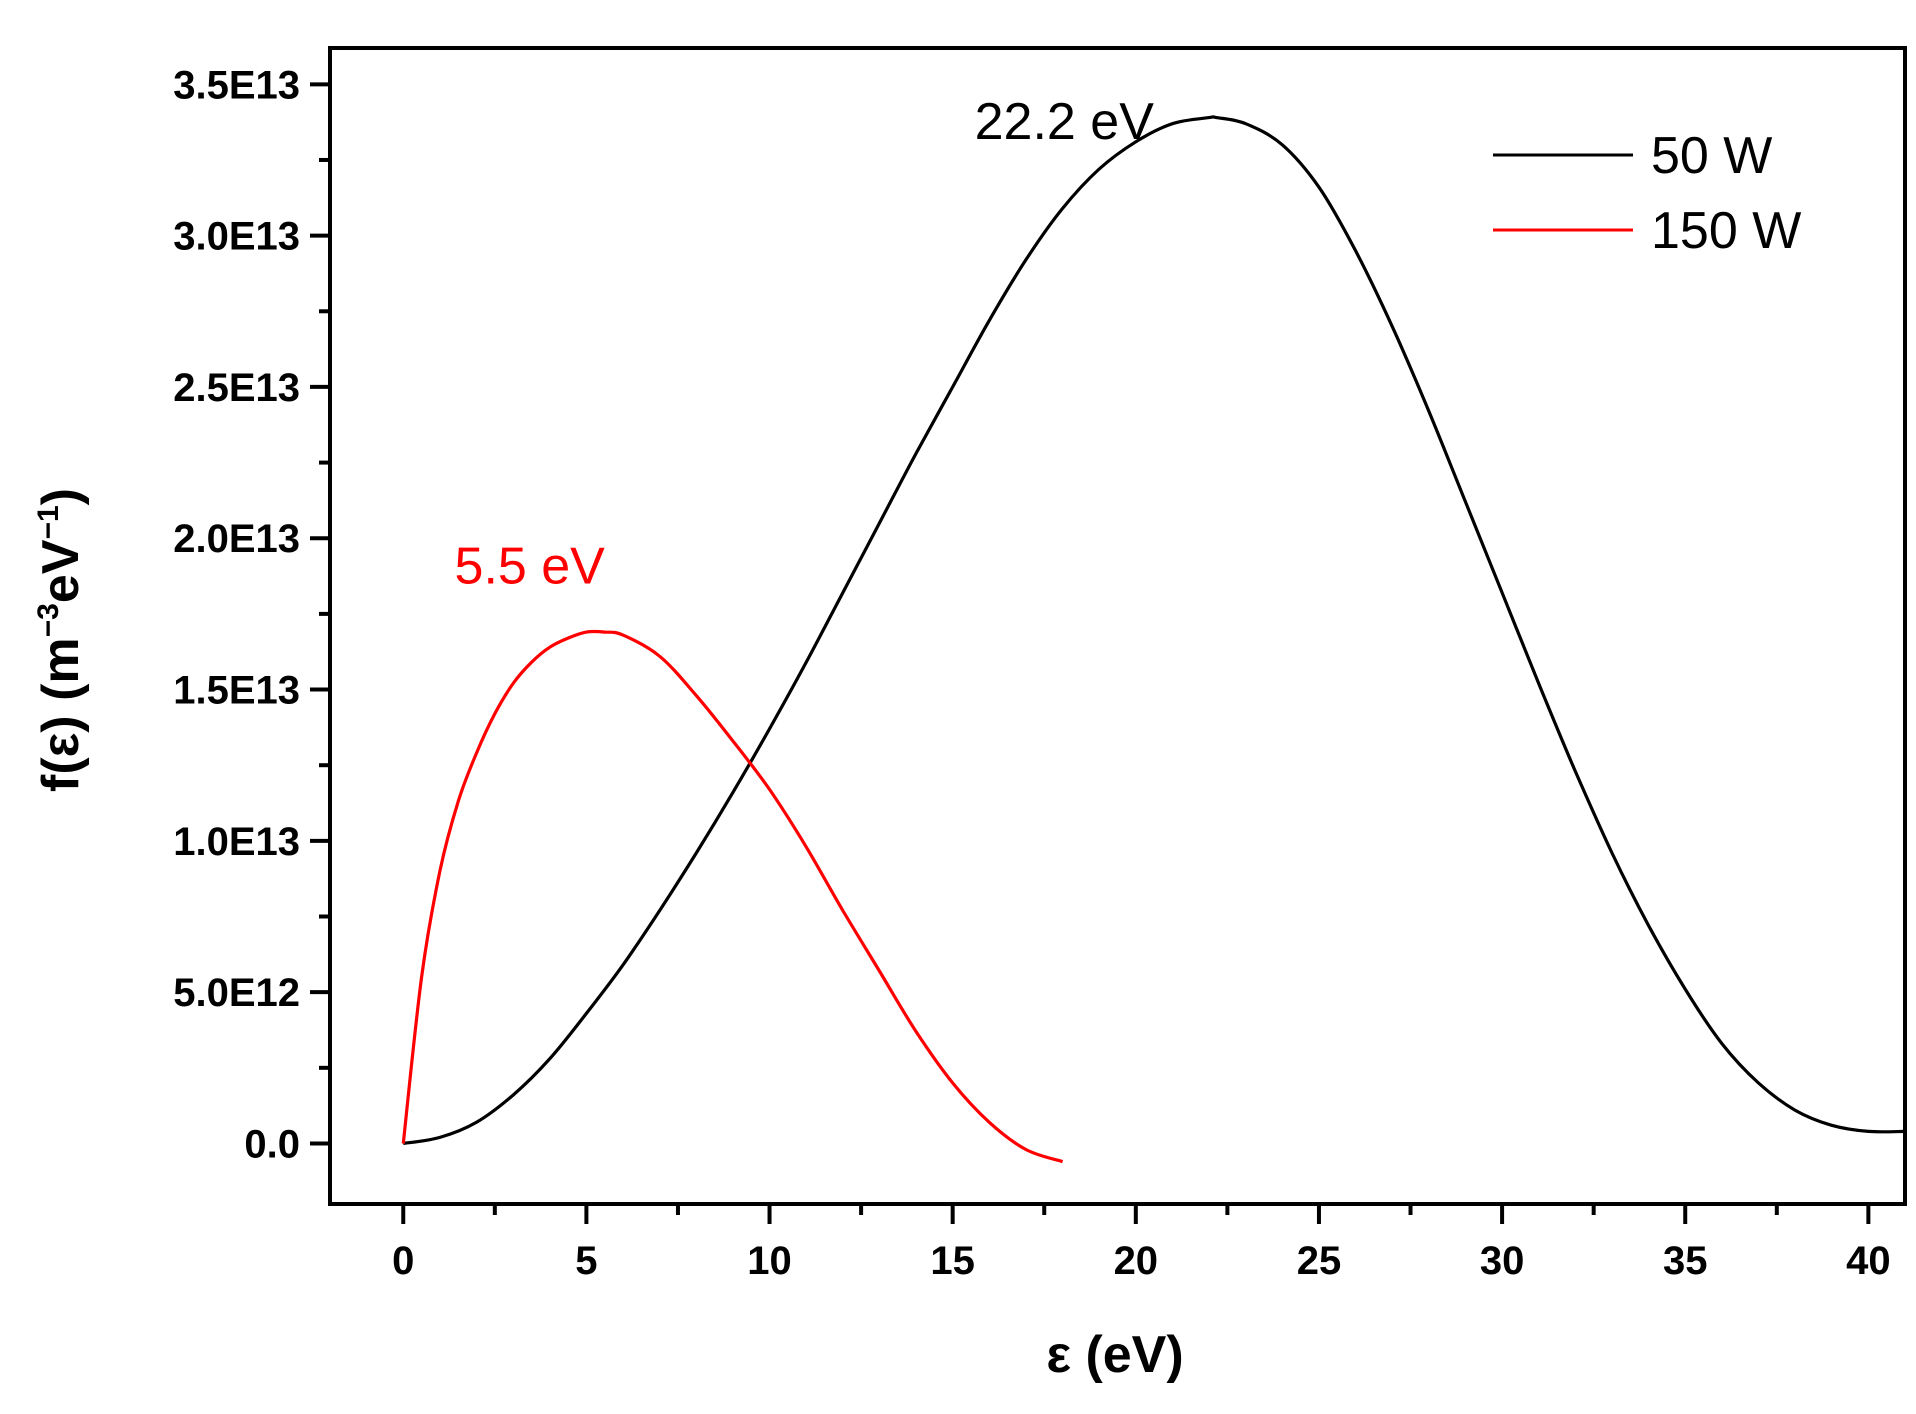  I want to click on y-tick-label: 1.5E13, so click(236, 691).